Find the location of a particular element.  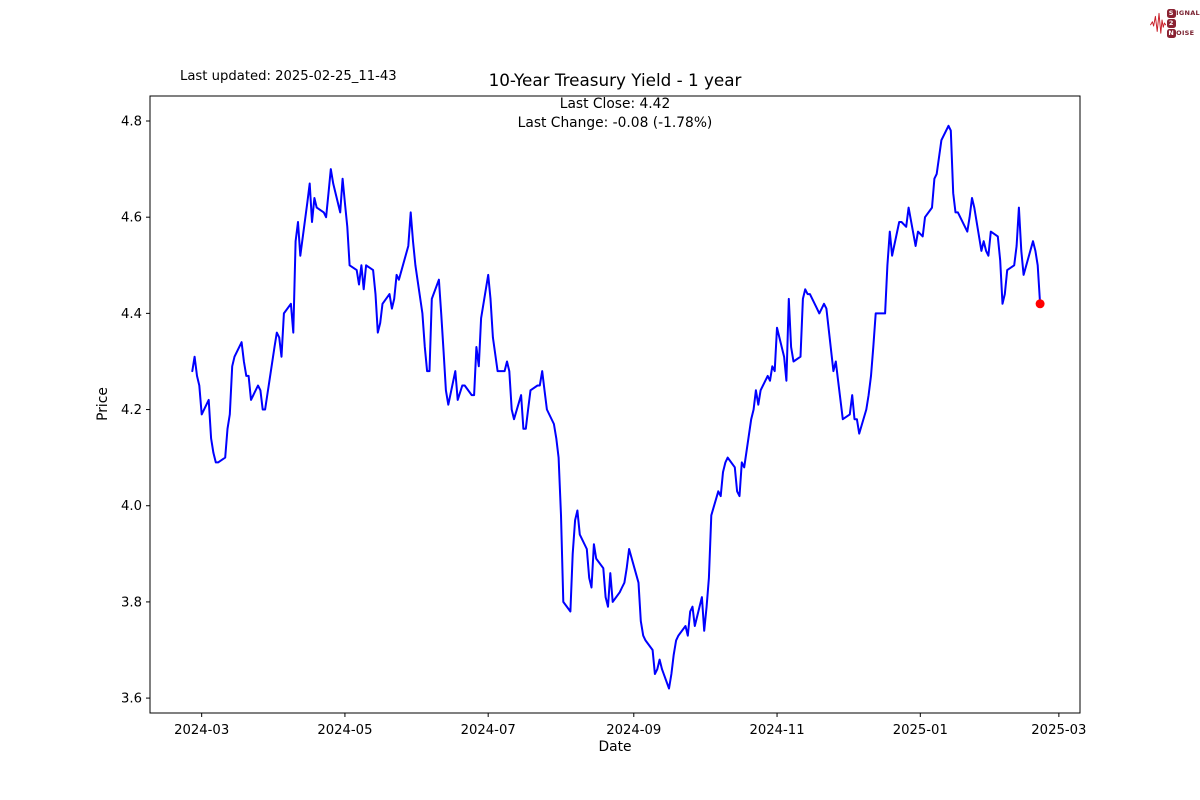

x-tick-label: 2024-07 is located at coordinates (488, 730).